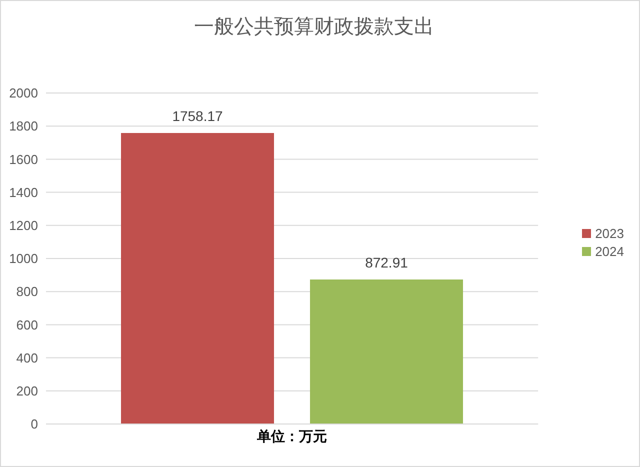 The height and width of the screenshot is (467, 640). Describe the element at coordinates (292, 436) in the screenshot. I see `x-axis-title: 单位：万元` at that location.